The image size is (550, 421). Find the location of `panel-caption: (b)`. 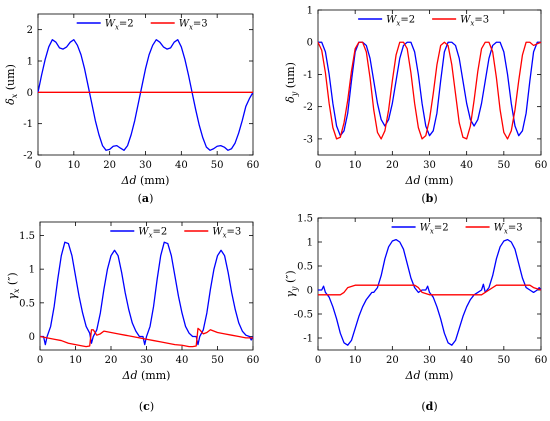

panel-caption: (b) is located at coordinates (429, 198).